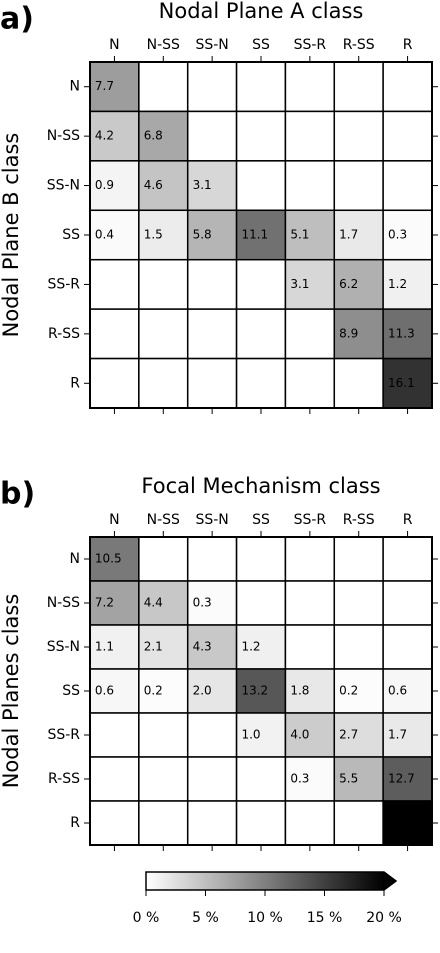 The image size is (440, 953). What do you see at coordinates (114, 520) in the screenshot?
I see `x-tick-label: N` at bounding box center [114, 520].